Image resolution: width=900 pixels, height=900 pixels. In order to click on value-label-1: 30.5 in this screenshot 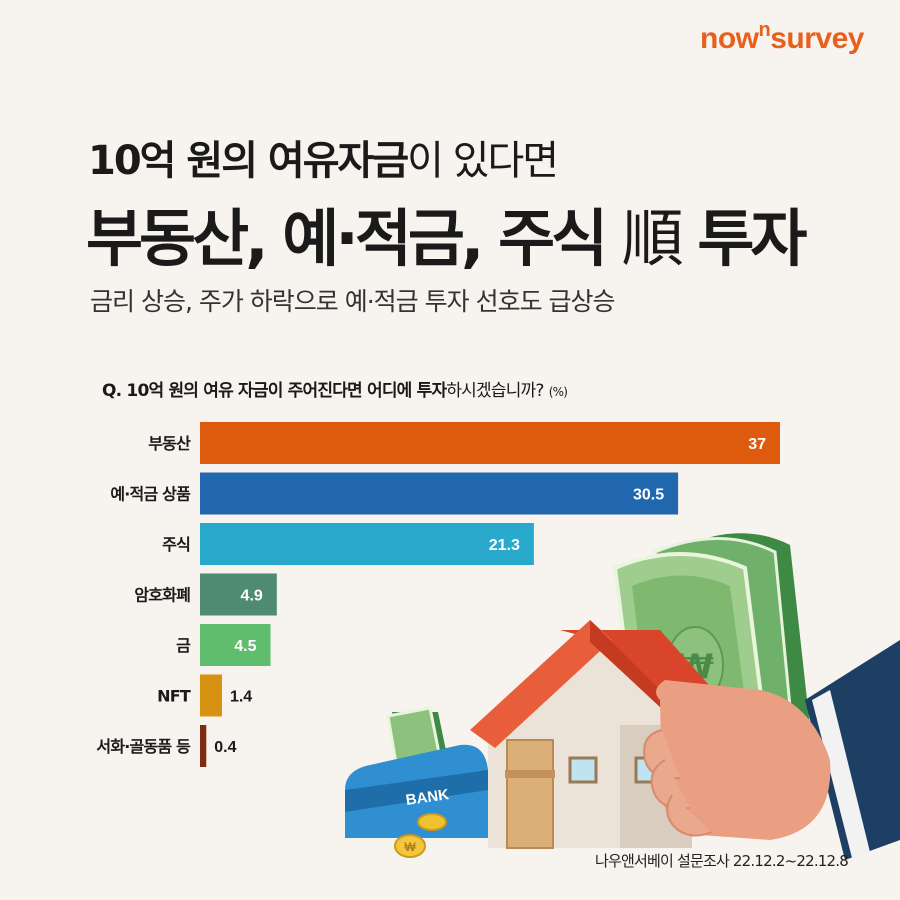, I will do `click(648, 495)`.